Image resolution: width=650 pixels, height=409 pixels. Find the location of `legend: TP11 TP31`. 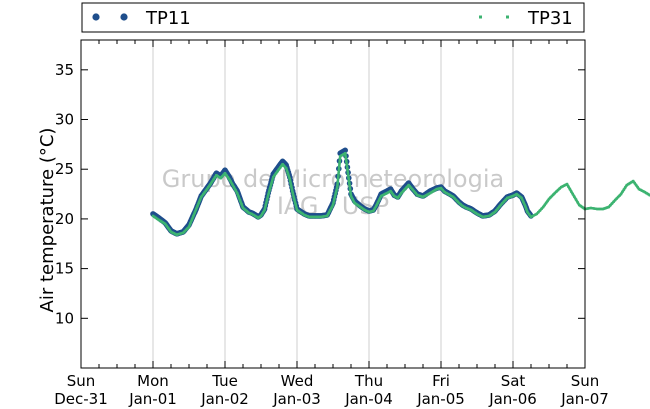

legend: TP11 TP31 is located at coordinates (333, 17).